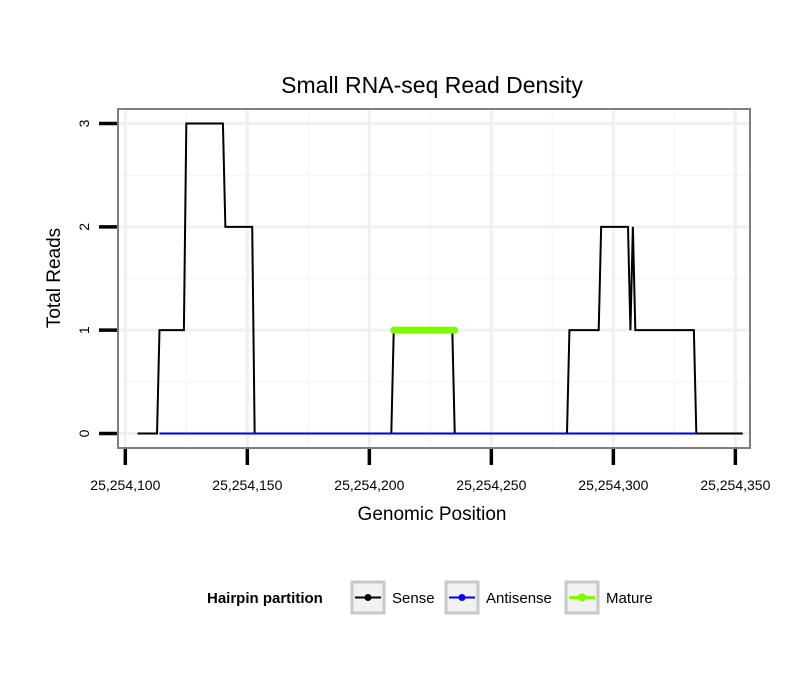  I want to click on legend: Hairpin partition Sense Antisense Mature, so click(430, 597).